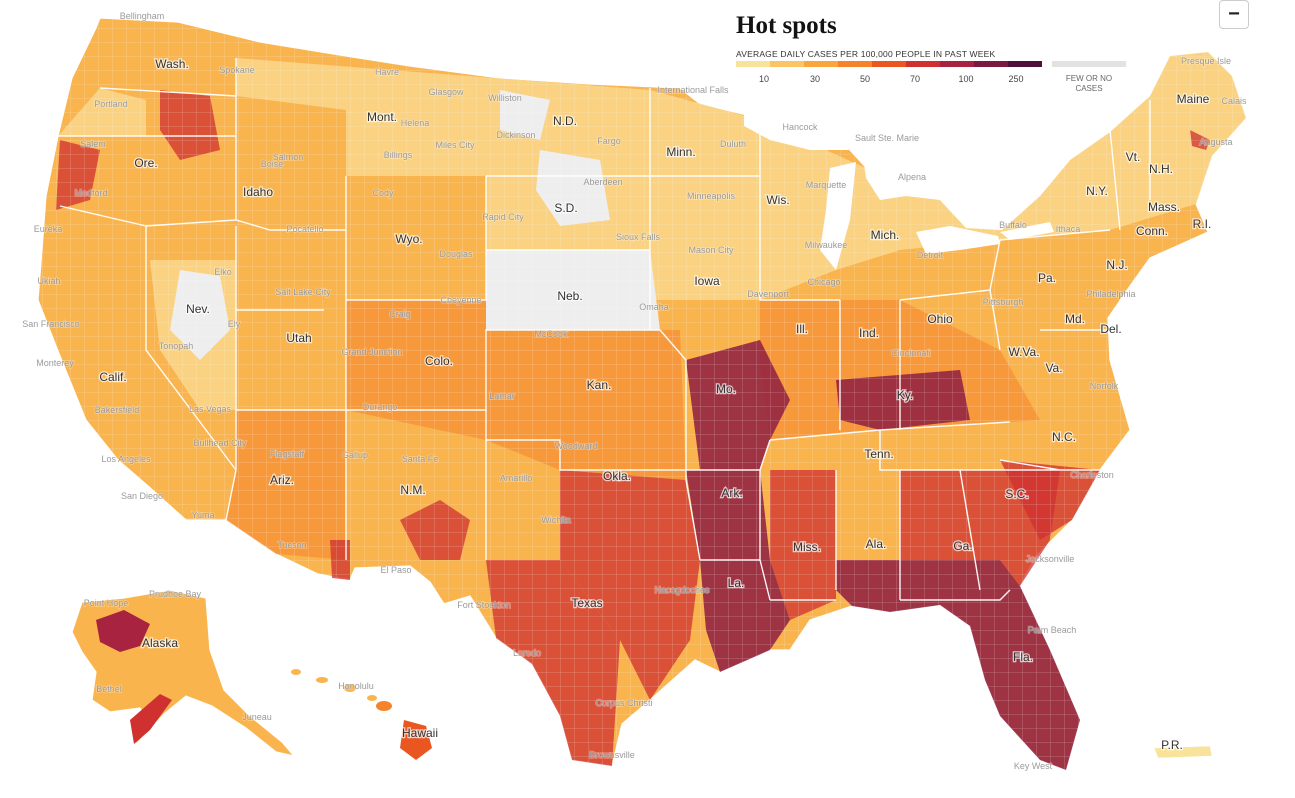 Image resolution: width=1295 pixels, height=798 pixels. Describe the element at coordinates (576, 446) in the screenshot. I see `city-label: Woodward` at that location.